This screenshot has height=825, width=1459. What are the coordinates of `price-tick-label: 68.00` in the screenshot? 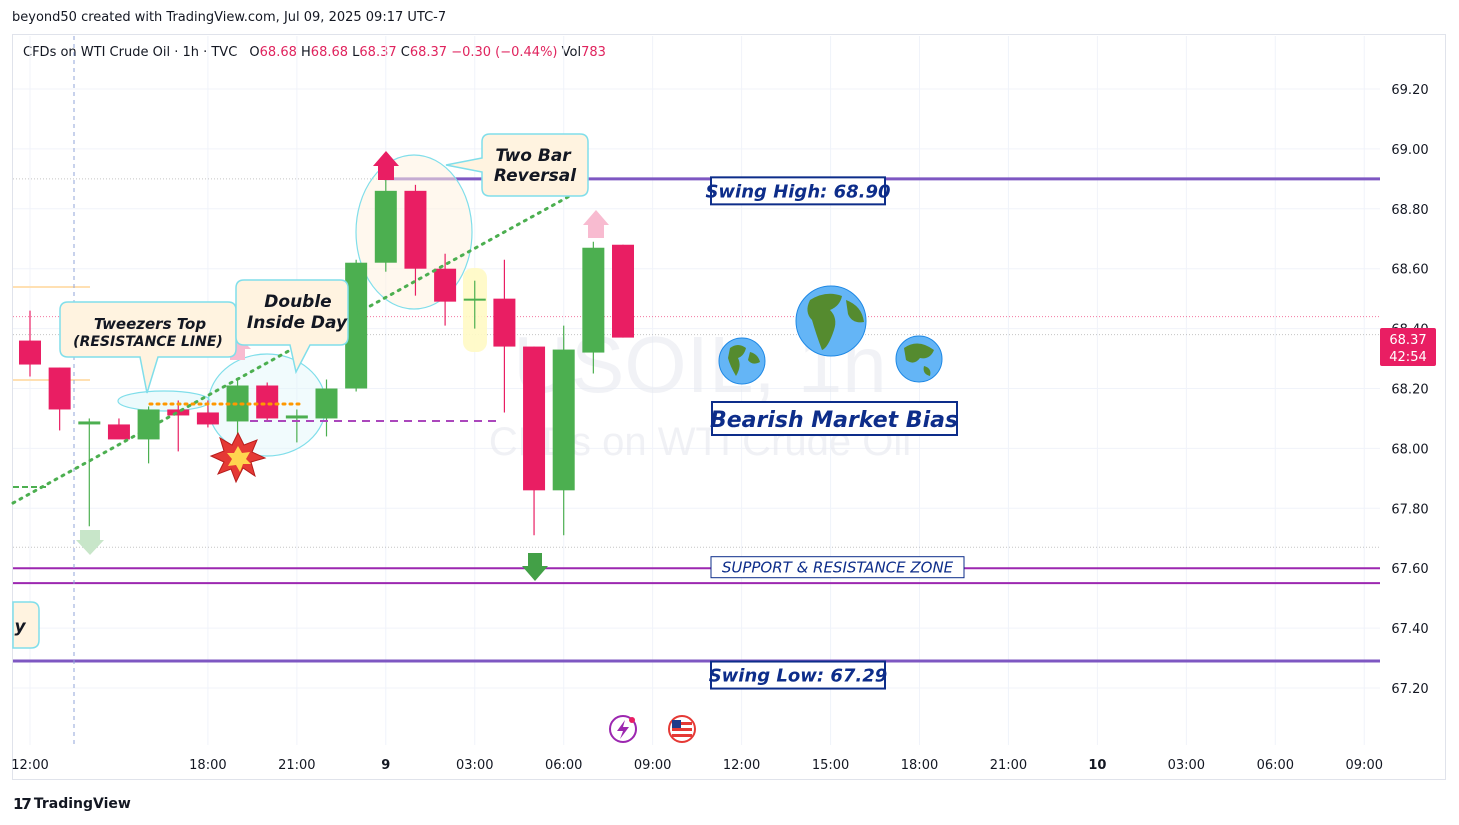 It's located at (1409, 449).